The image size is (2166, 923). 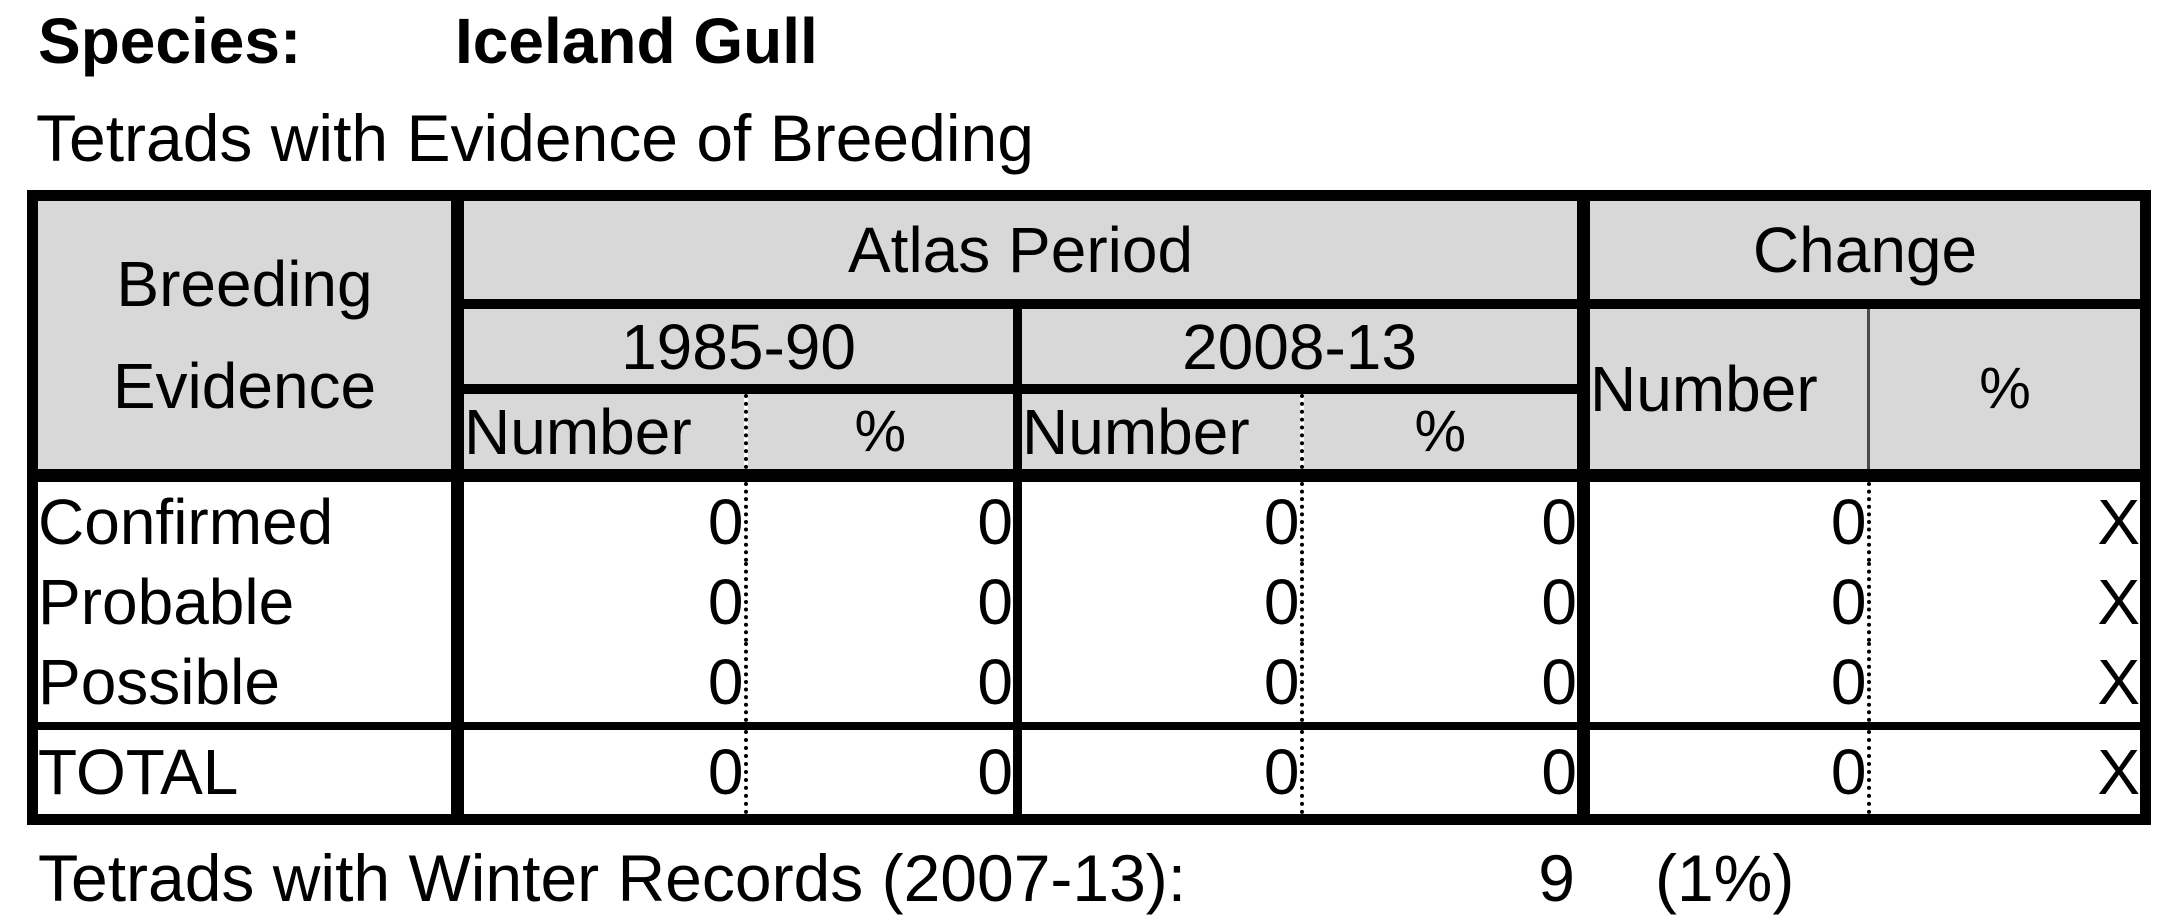 I want to click on header-row-3: Number % Number %, so click(x=1089, y=435).